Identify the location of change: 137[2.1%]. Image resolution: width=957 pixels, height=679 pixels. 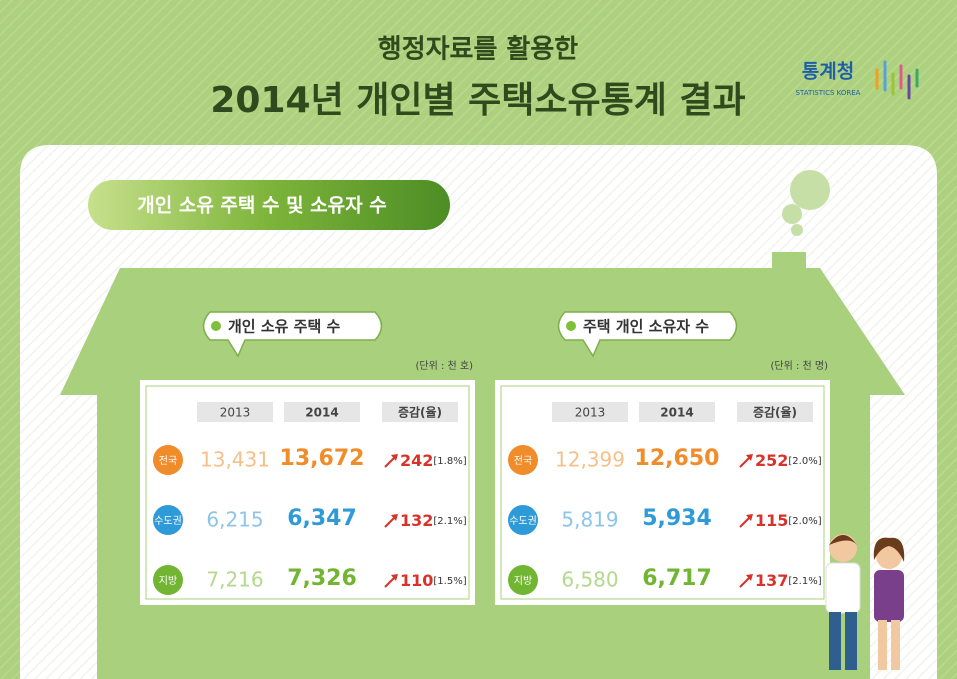
(788, 580).